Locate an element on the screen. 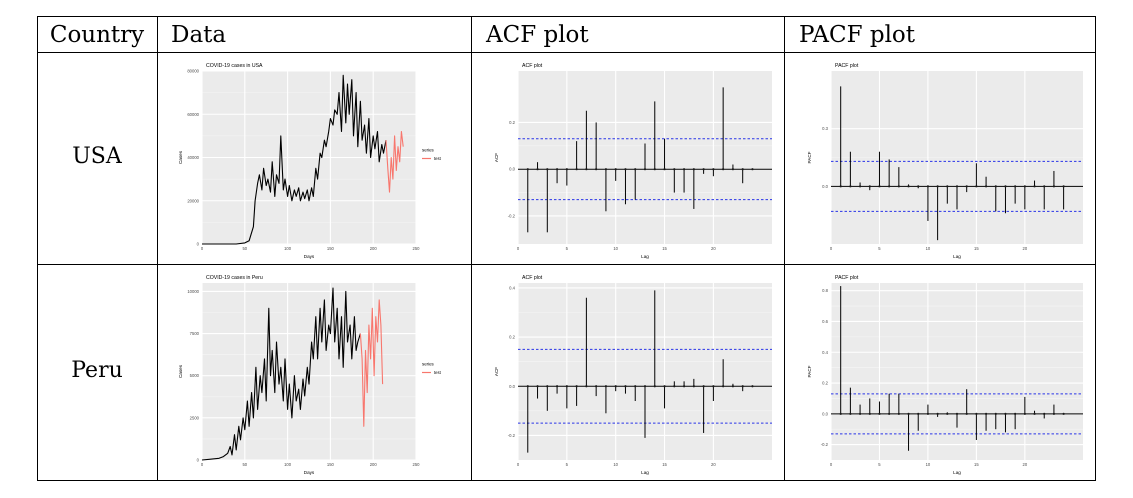 The image size is (1133, 498). header-pacf: PACF plot is located at coordinates (857, 35).